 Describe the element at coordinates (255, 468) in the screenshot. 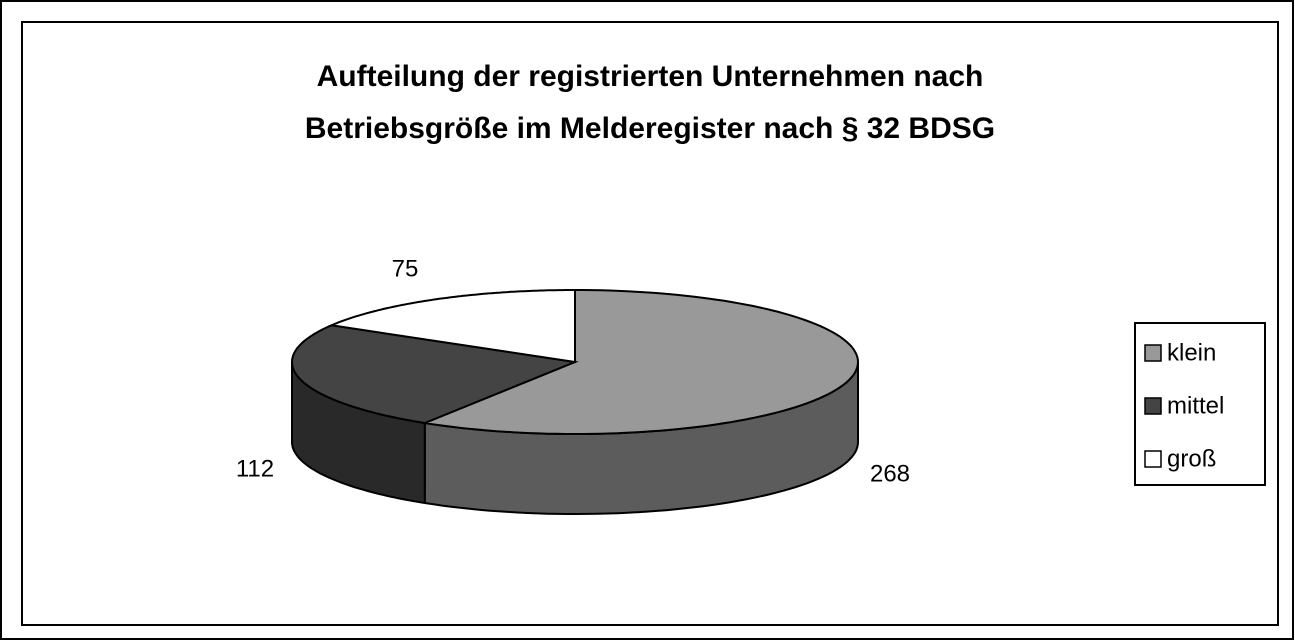

I see `data-label: 112` at that location.